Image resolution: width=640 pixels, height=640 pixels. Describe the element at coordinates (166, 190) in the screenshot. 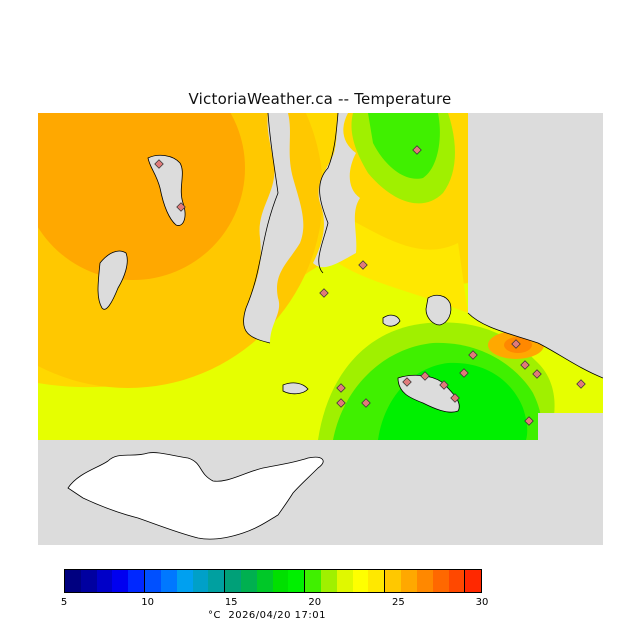

I see `lake-northwest` at that location.